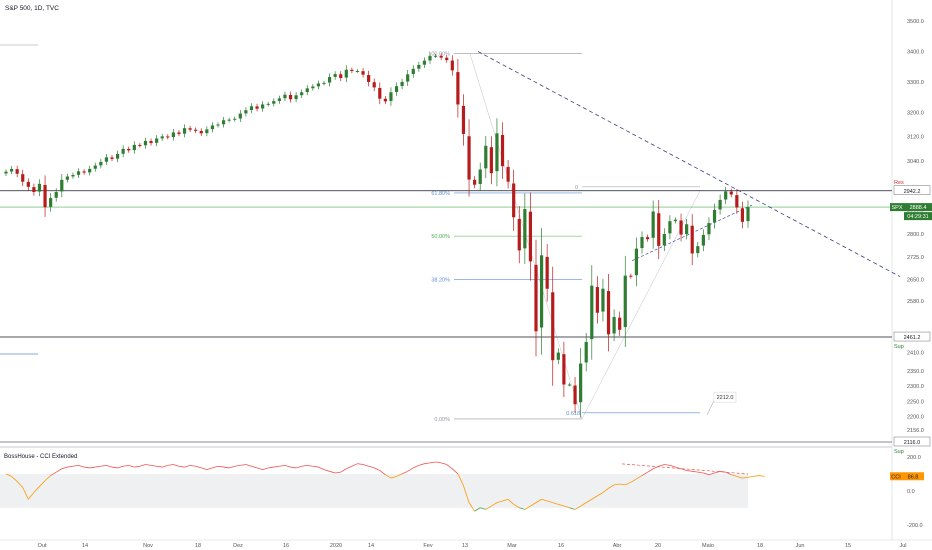 The height and width of the screenshot is (550, 932). Describe the element at coordinates (915, 387) in the screenshot. I see `y-tick-label: 2300.0` at that location.